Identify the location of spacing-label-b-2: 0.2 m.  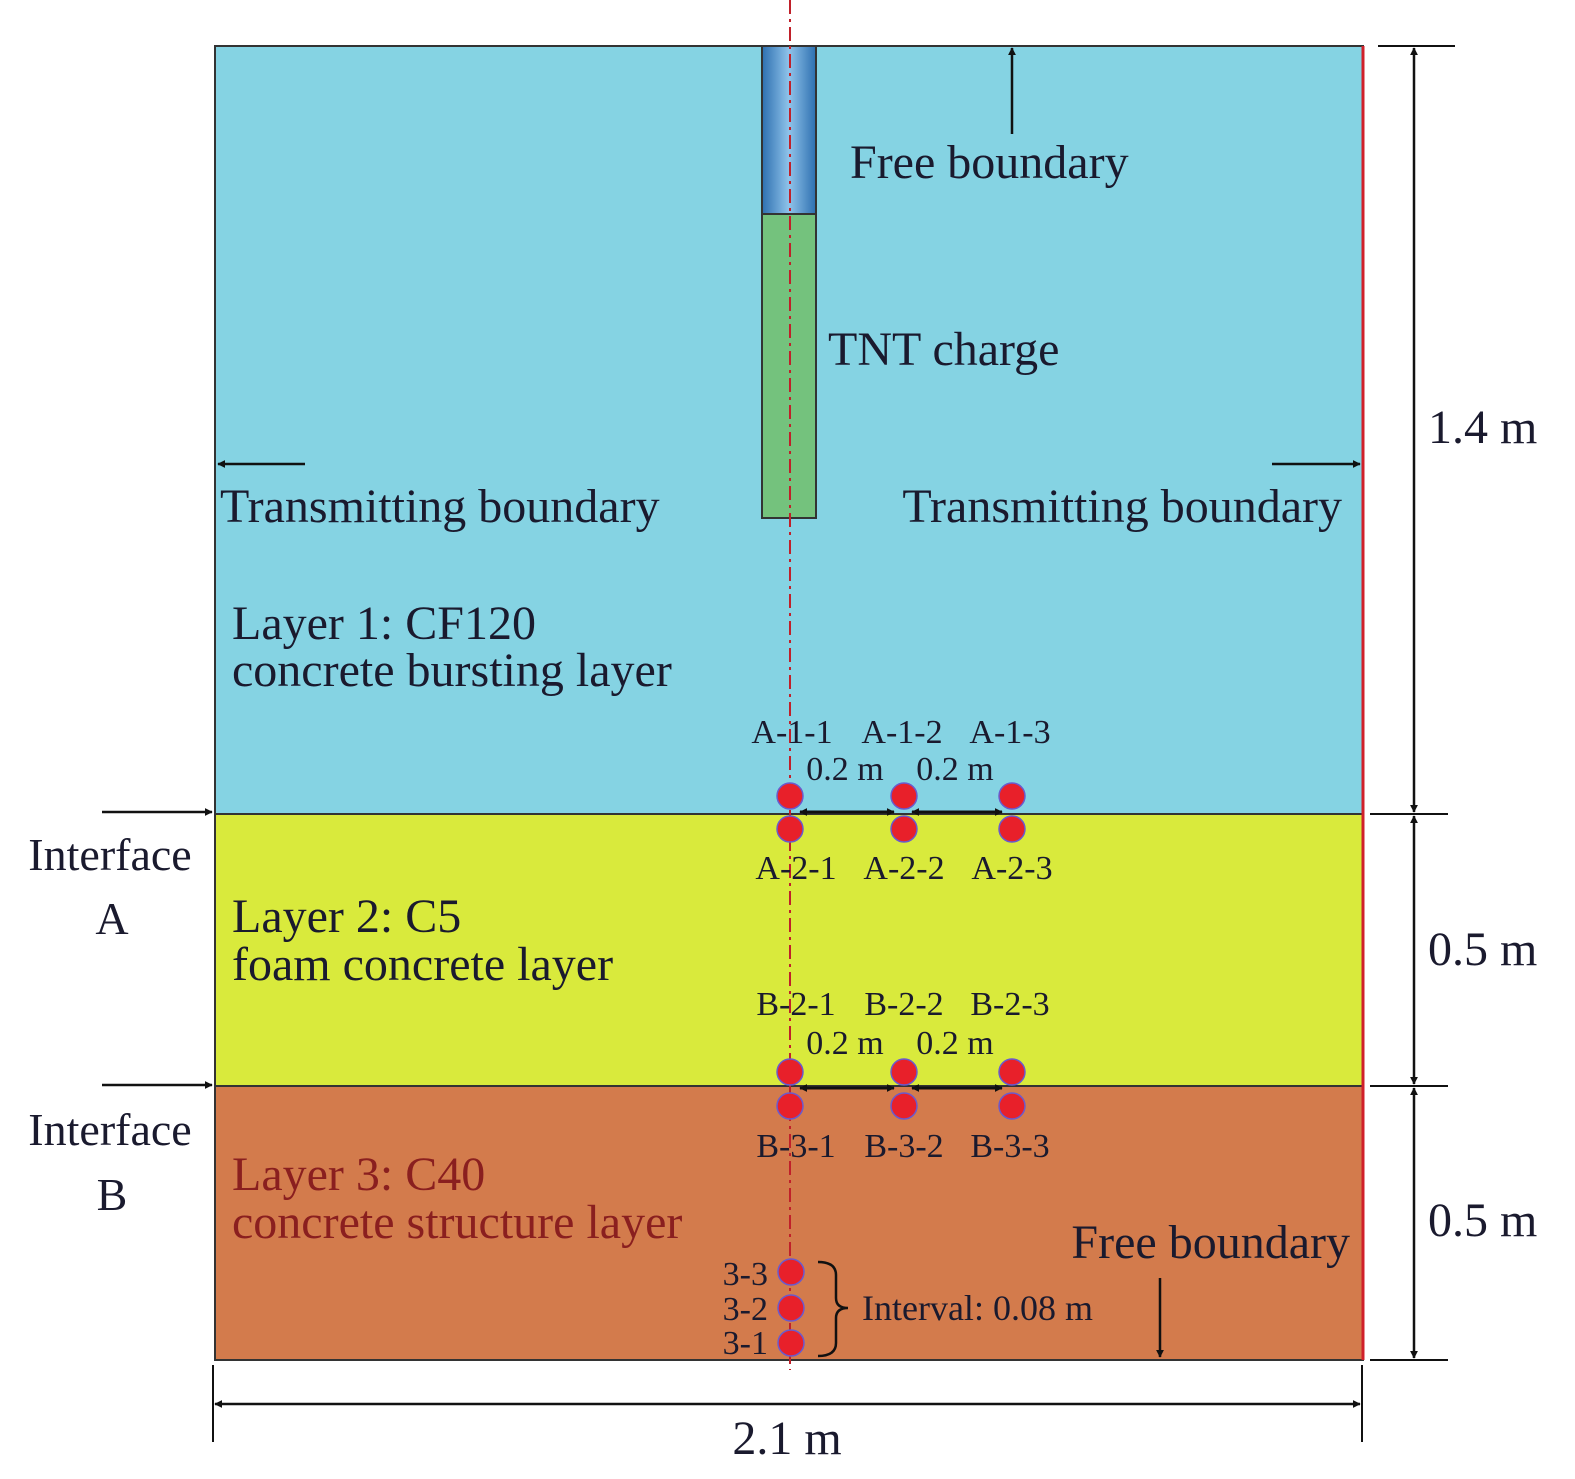
(954, 1043).